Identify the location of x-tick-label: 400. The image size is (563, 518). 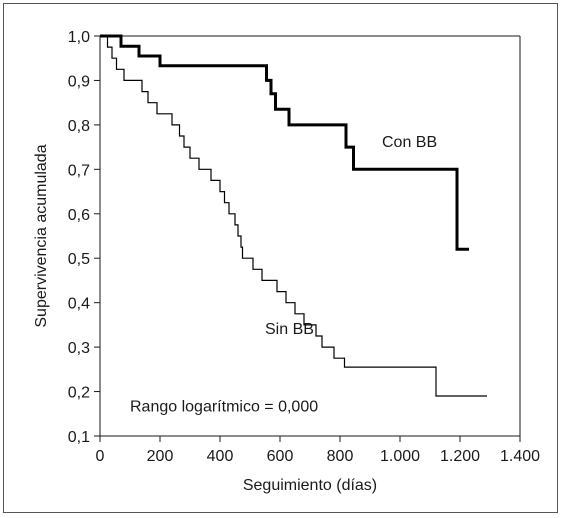
(220, 456).